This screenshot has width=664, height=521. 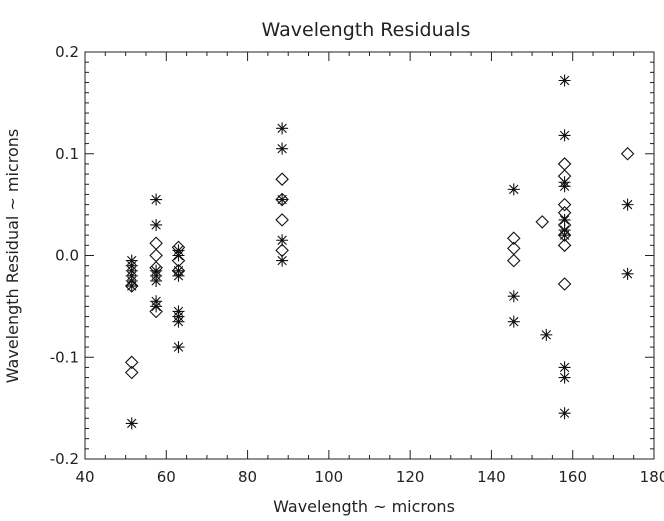 What do you see at coordinates (572, 477) in the screenshot?
I see `x-tick-label: 160` at bounding box center [572, 477].